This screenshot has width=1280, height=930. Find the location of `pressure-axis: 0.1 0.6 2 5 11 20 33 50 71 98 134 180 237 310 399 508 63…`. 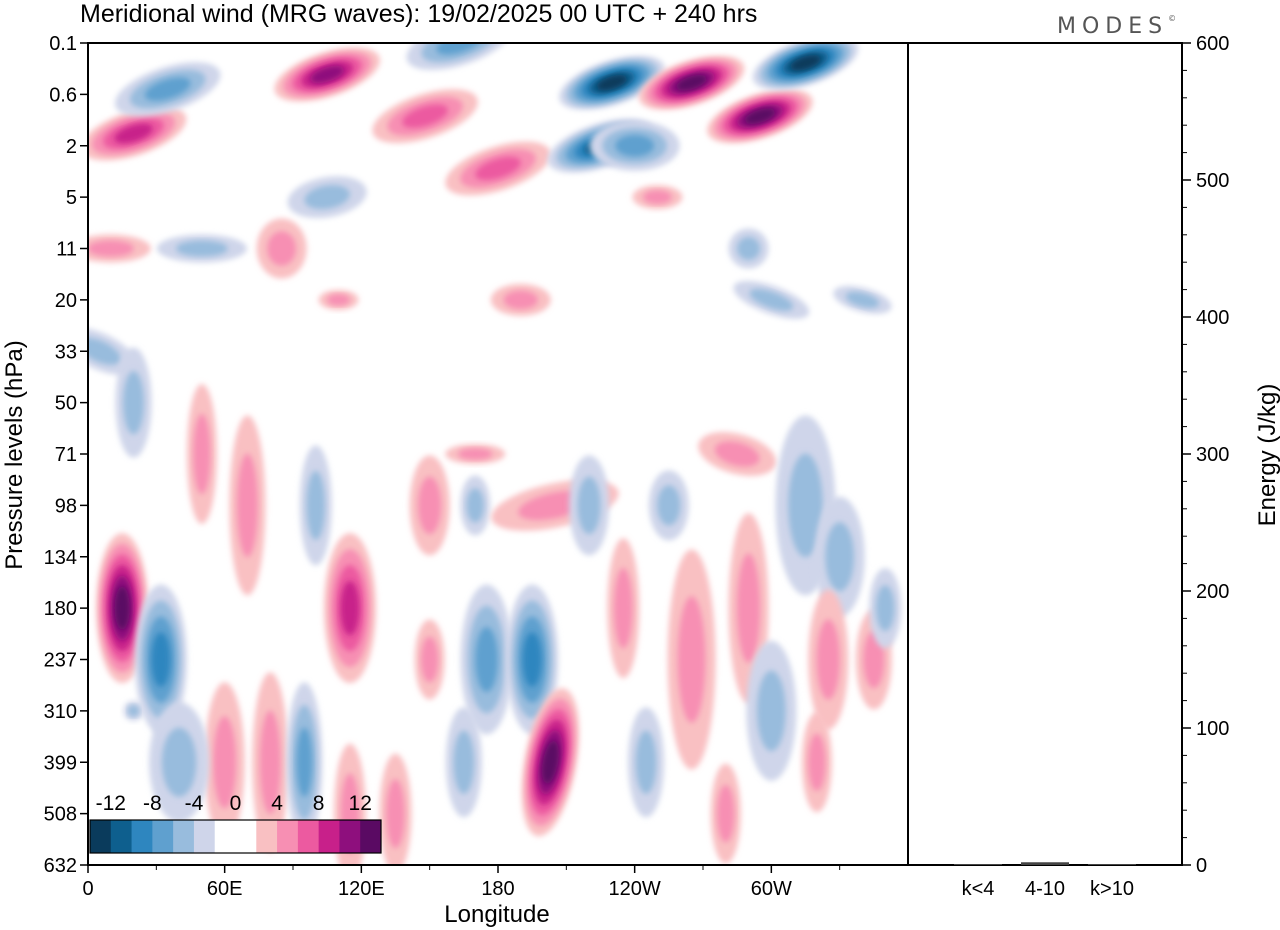

pressure-axis: 0.1 0.6 2 5 11 20 33 50 71 98 134 180 237 310 399 508 63… is located at coordinates (66, 455).